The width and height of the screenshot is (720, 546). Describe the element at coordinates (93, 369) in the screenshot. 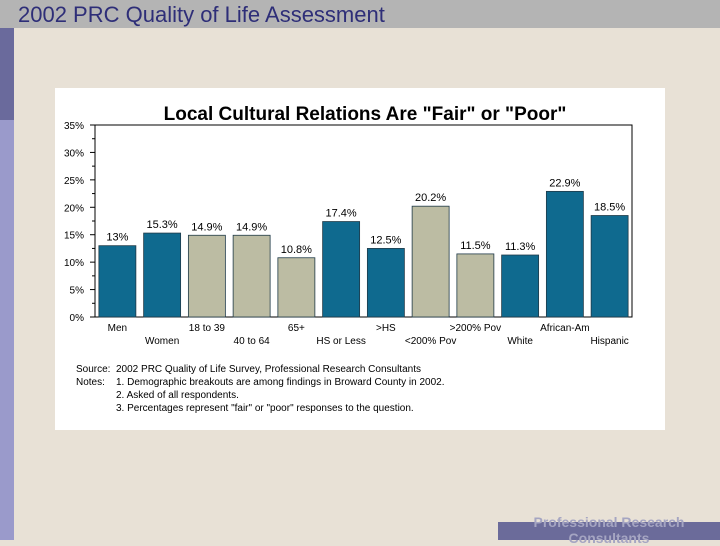

I see `source-label: Source:` at that location.